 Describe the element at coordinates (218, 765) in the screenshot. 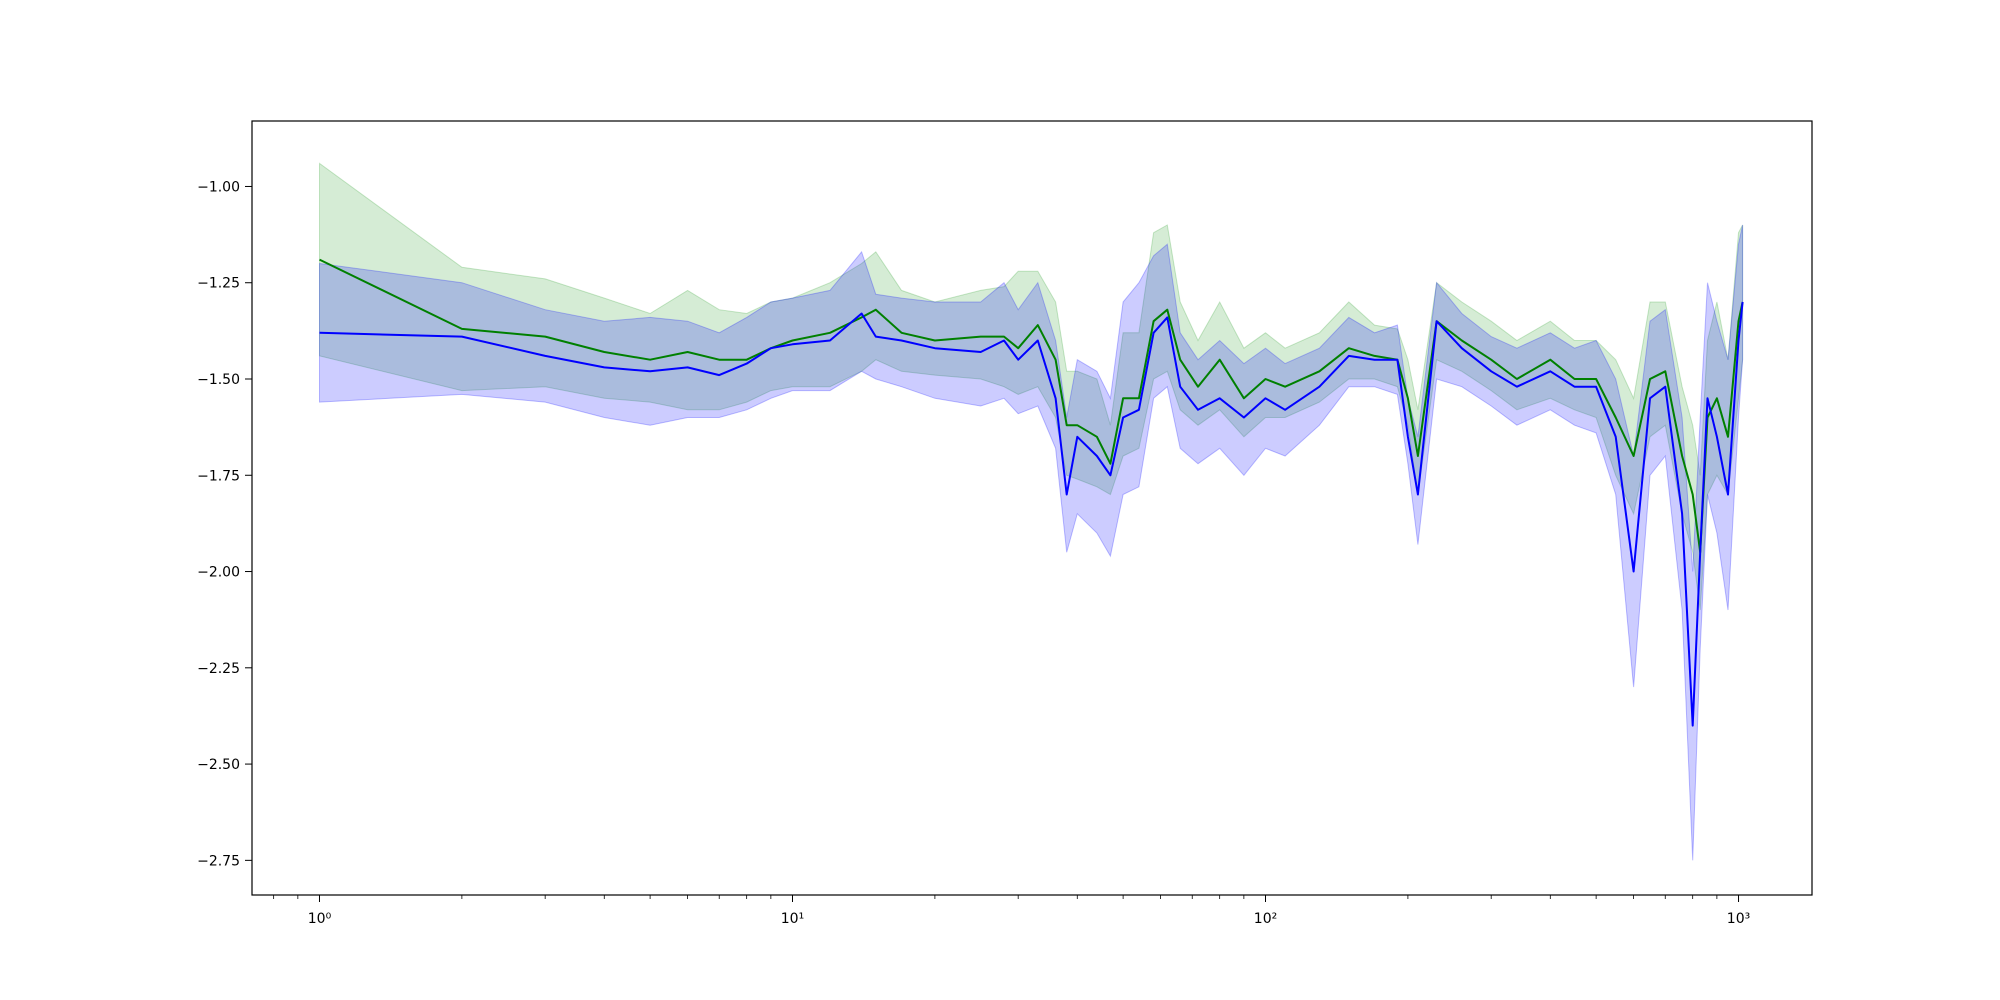

I see `y-tick-label: −2.50` at that location.